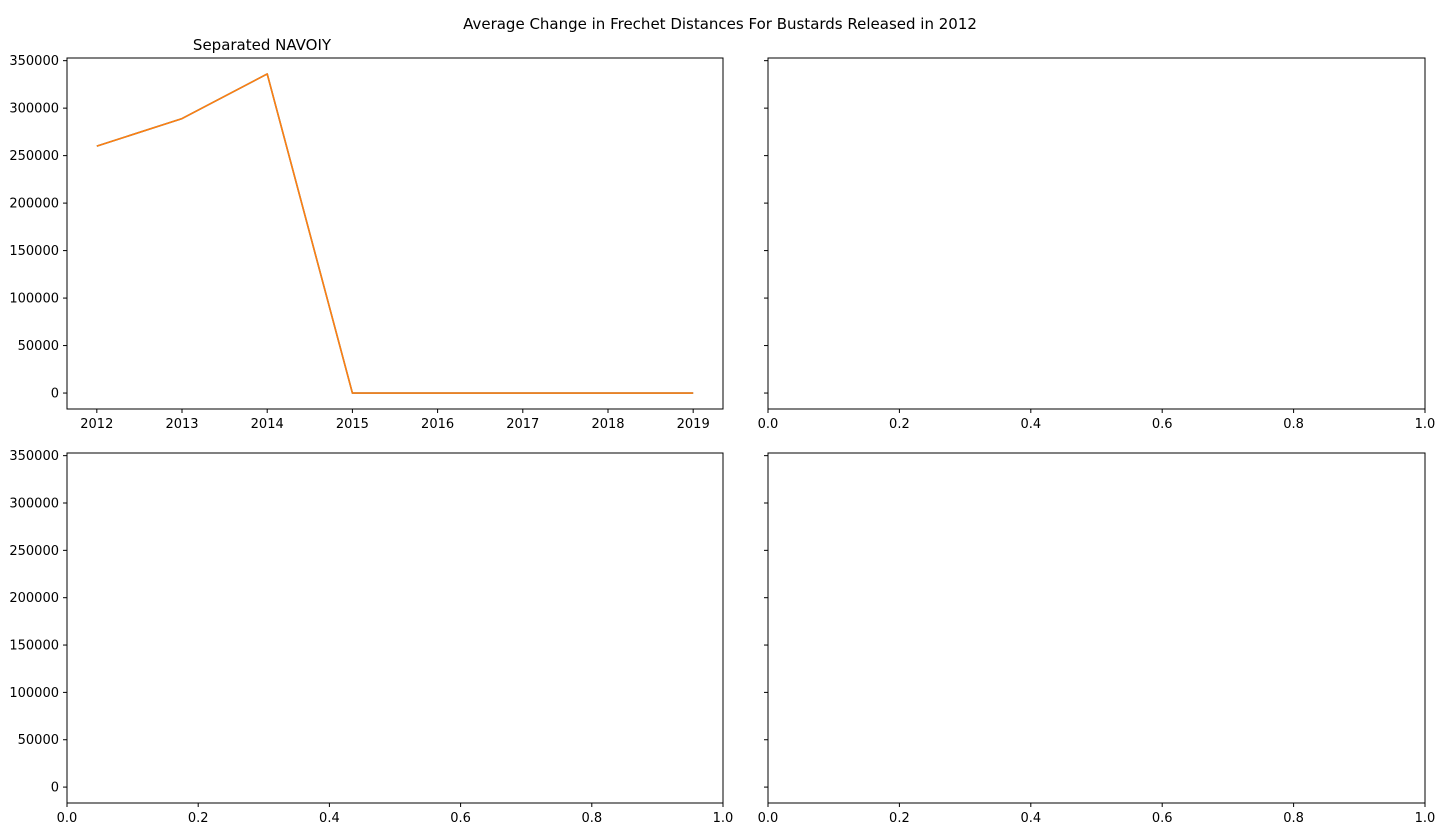 The width and height of the screenshot is (1440, 831). What do you see at coordinates (522, 424) in the screenshot?
I see `x-tick-label: 2017` at bounding box center [522, 424].